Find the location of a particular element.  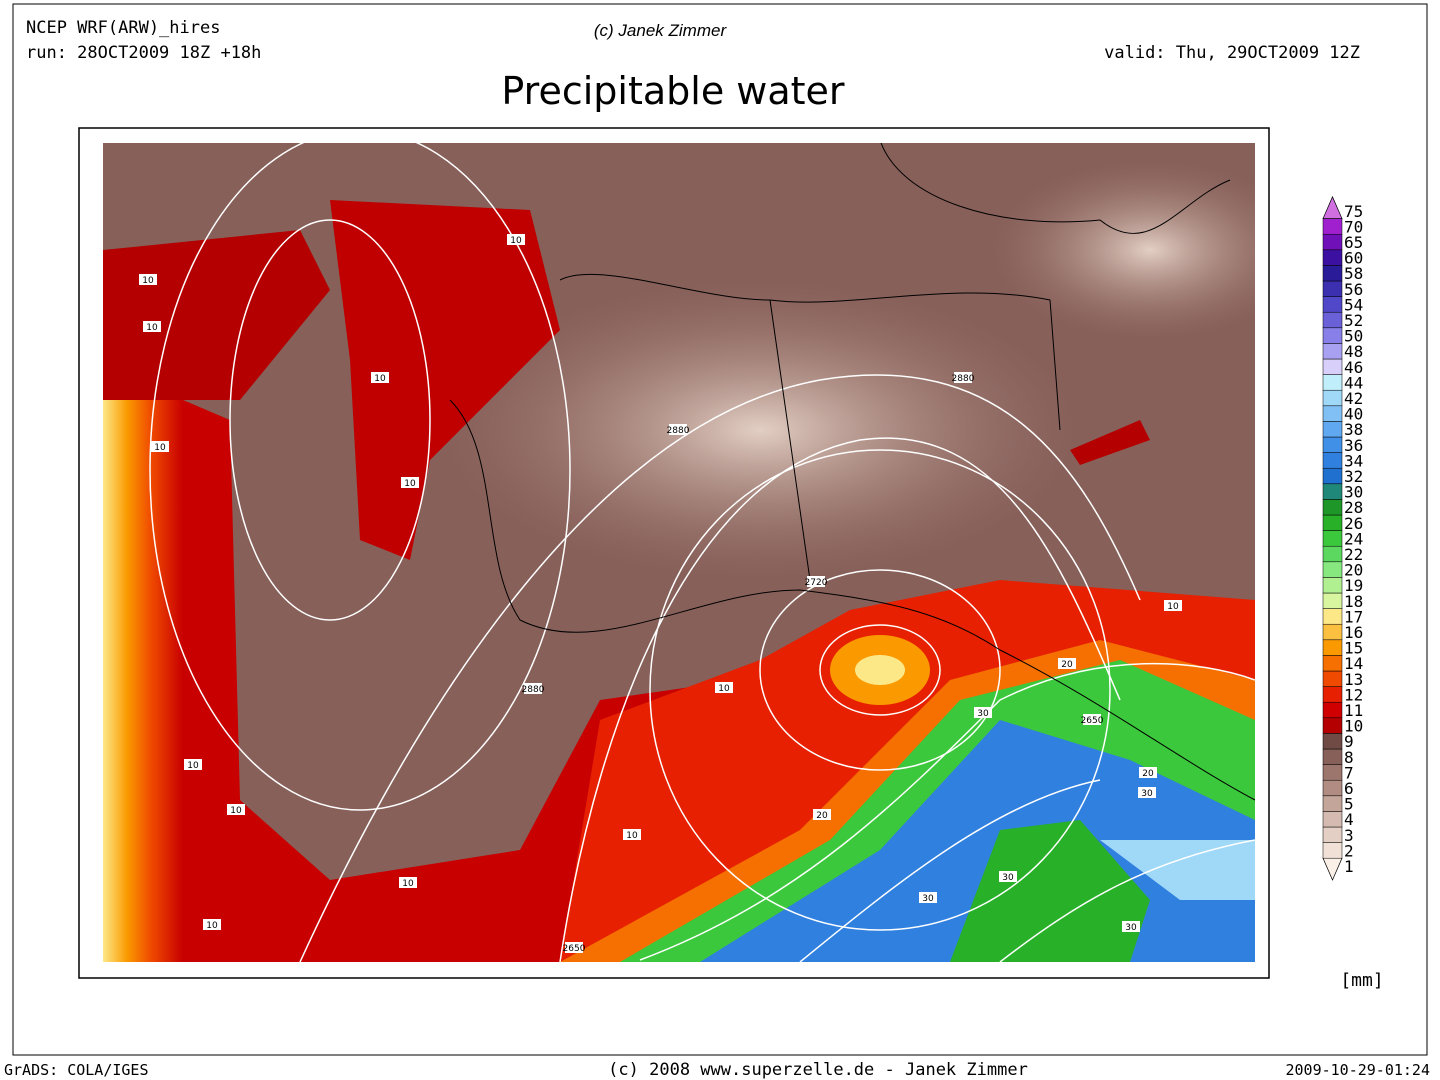

run-time: run: 28OCT2009 18Z +18h is located at coordinates (143, 53).